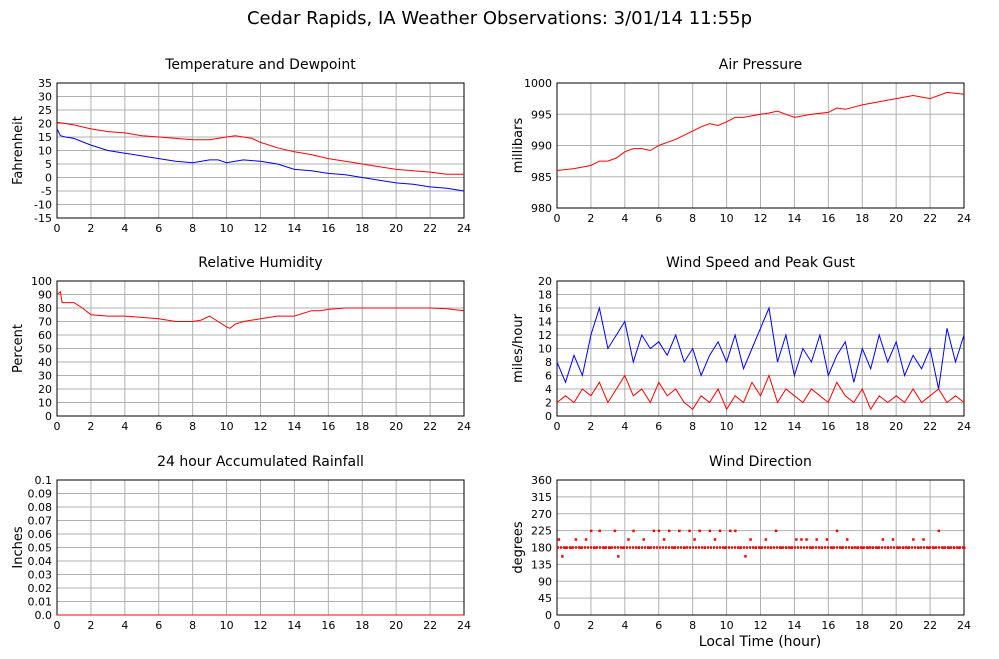  I want to click on y-tick-label: 225, so click(541, 531).